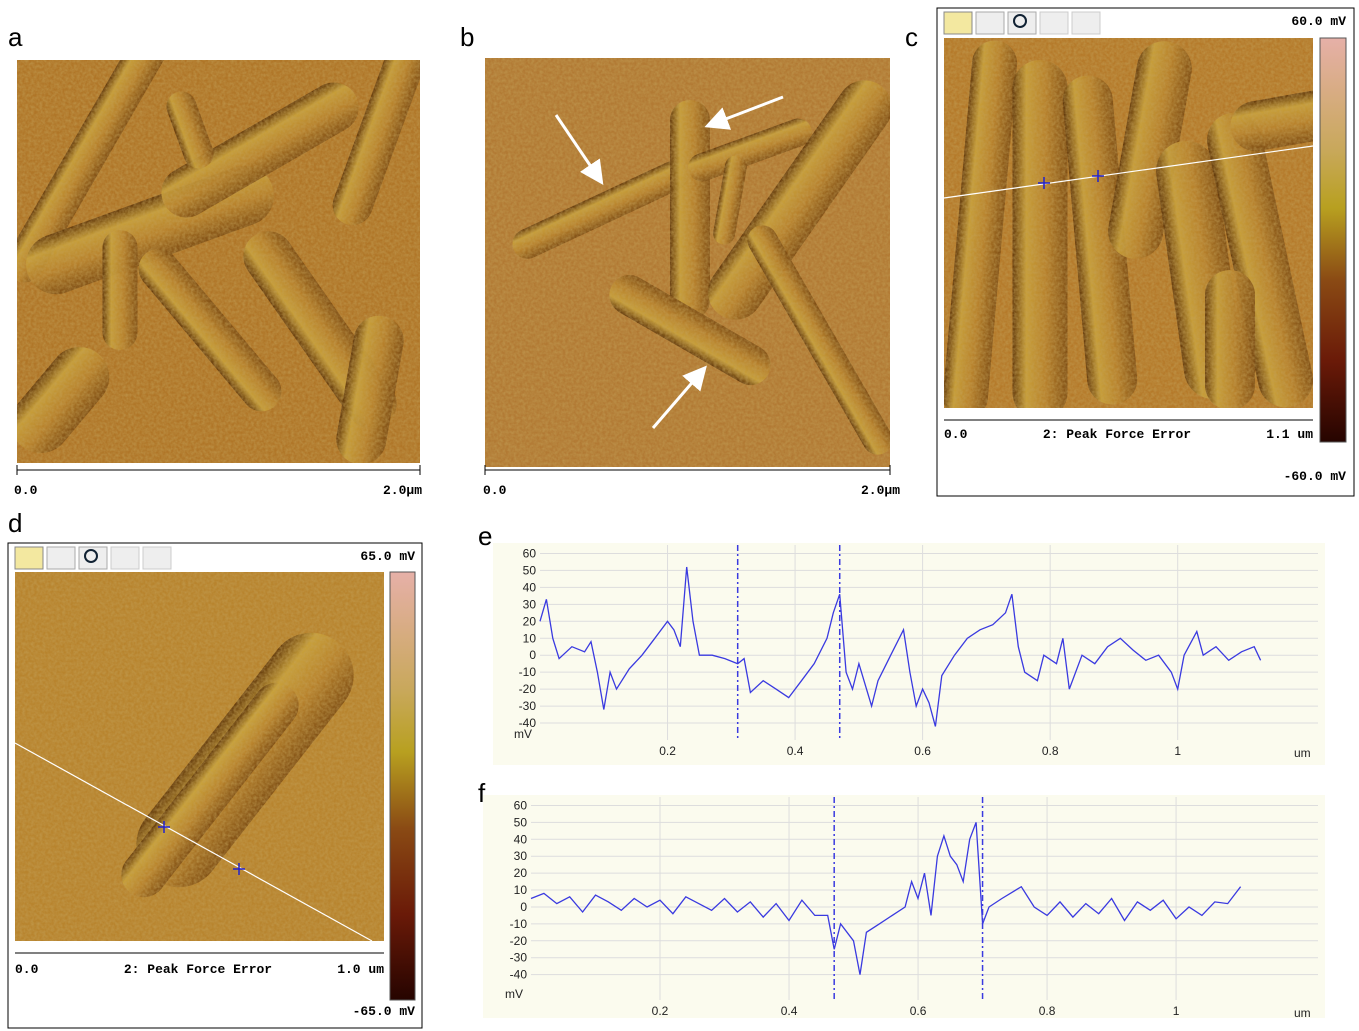 This screenshot has width=1359, height=1031. Describe the element at coordinates (669, 262) in the screenshot. I see `arrows` at that location.